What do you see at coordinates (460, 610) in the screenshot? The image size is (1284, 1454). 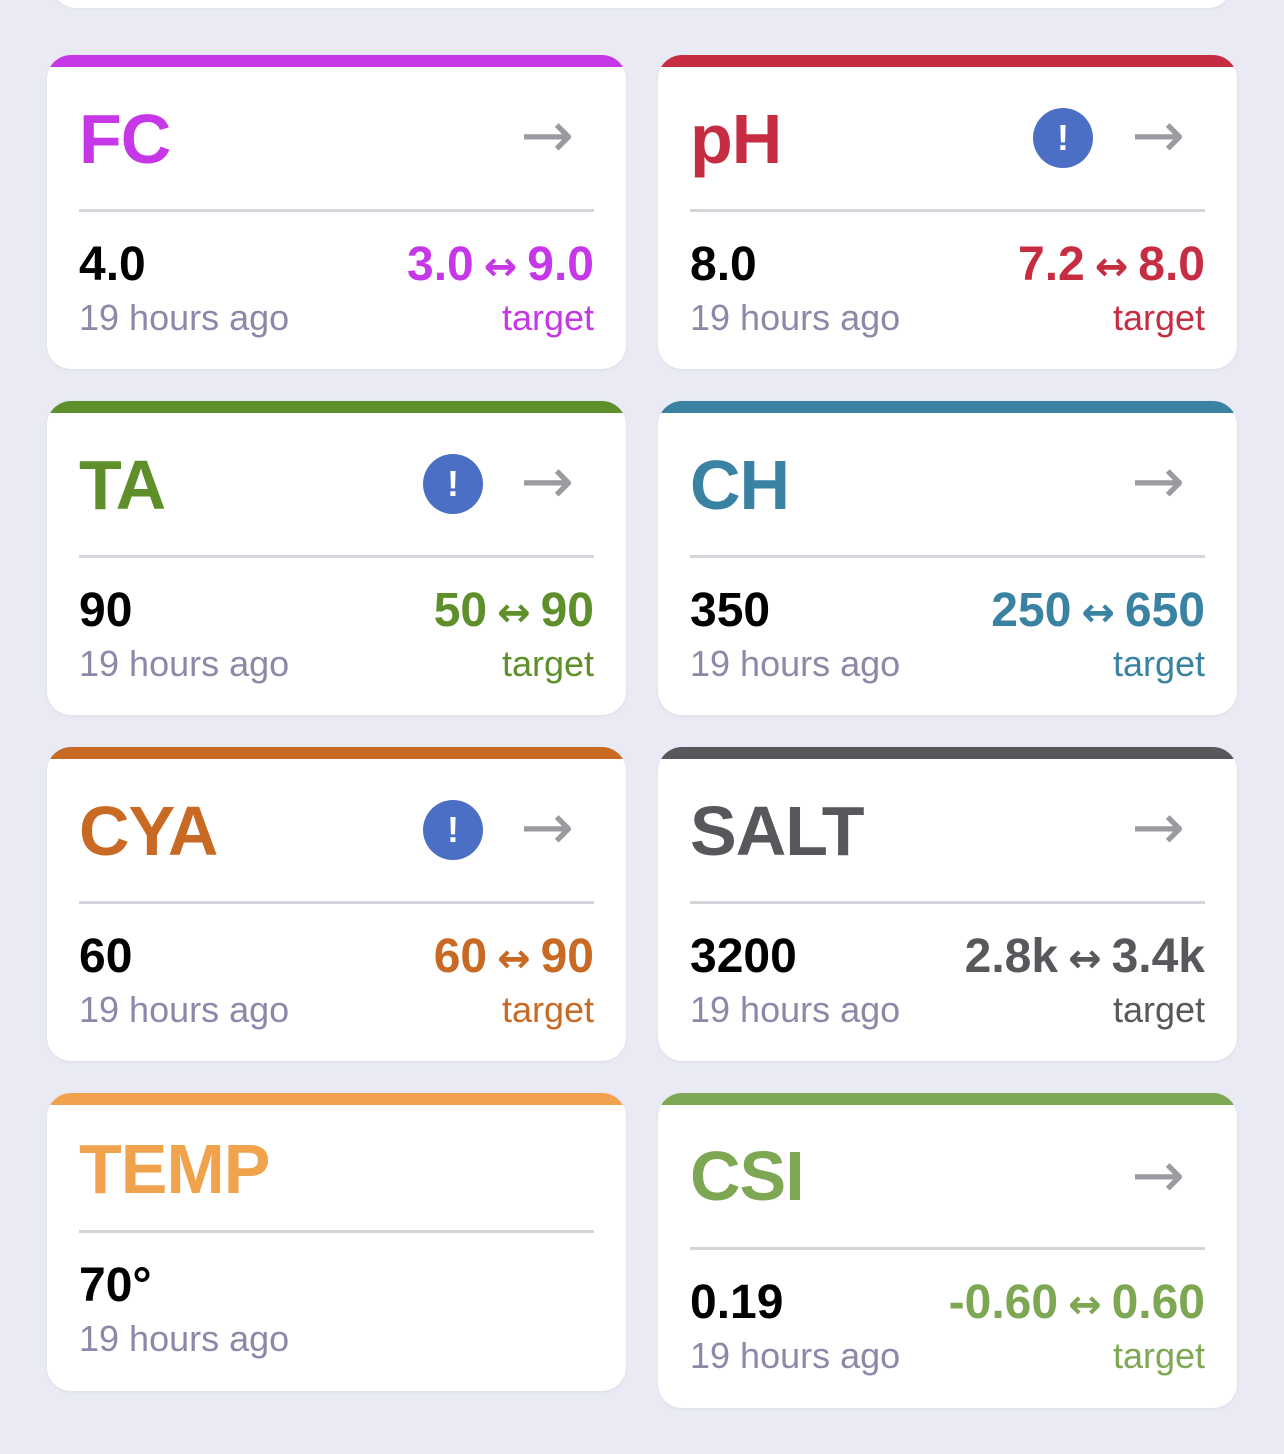 I see `target-range-low: 50` at bounding box center [460, 610].